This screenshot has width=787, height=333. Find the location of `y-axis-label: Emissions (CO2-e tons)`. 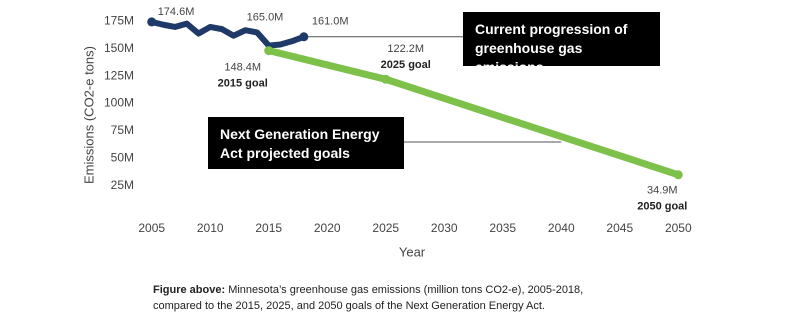

y-axis-label: Emissions (CO2-e tons) is located at coordinates (88, 115).